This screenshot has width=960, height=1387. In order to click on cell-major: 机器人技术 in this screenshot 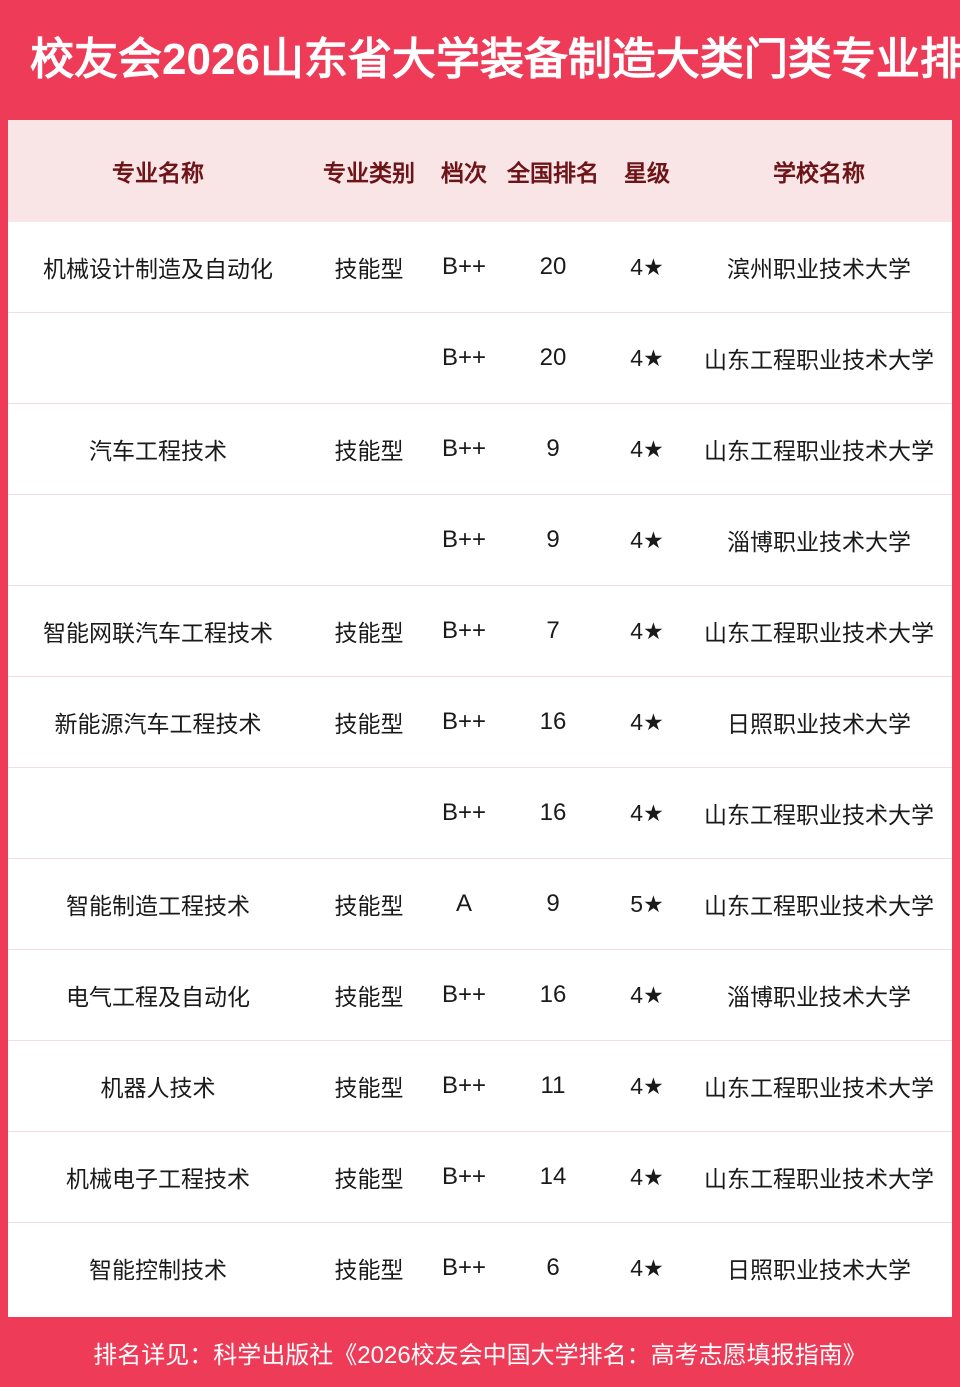, I will do `click(158, 1088)`.